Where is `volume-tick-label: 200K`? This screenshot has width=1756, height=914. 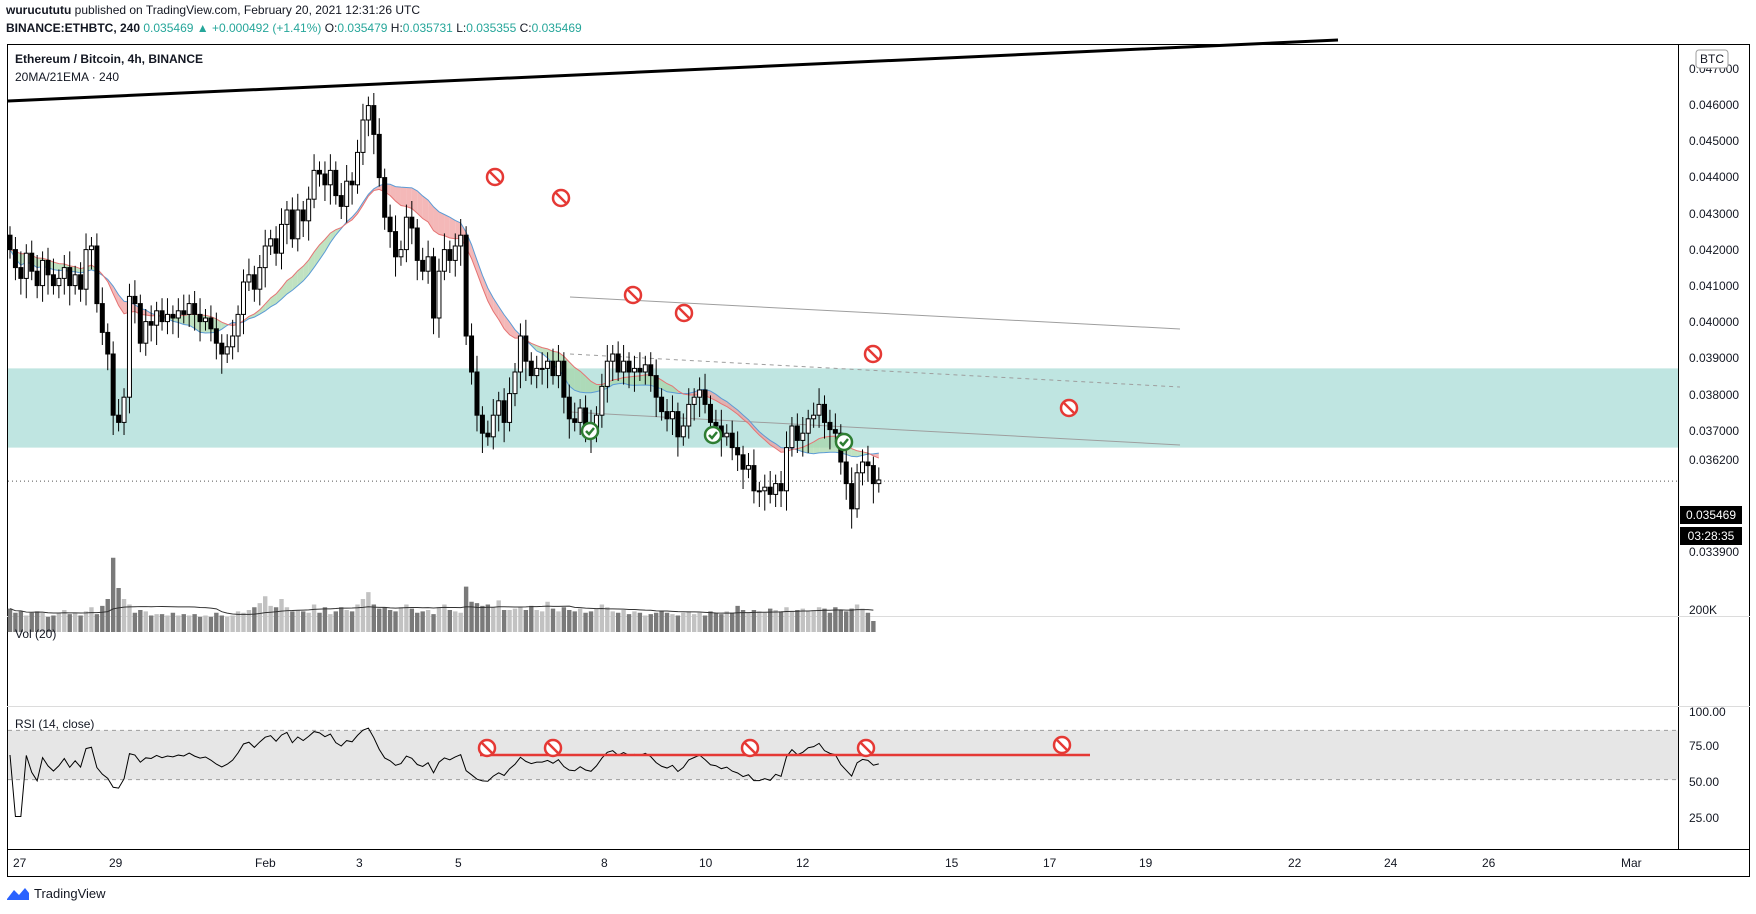 volume-tick-label: 200K is located at coordinates (1703, 610).